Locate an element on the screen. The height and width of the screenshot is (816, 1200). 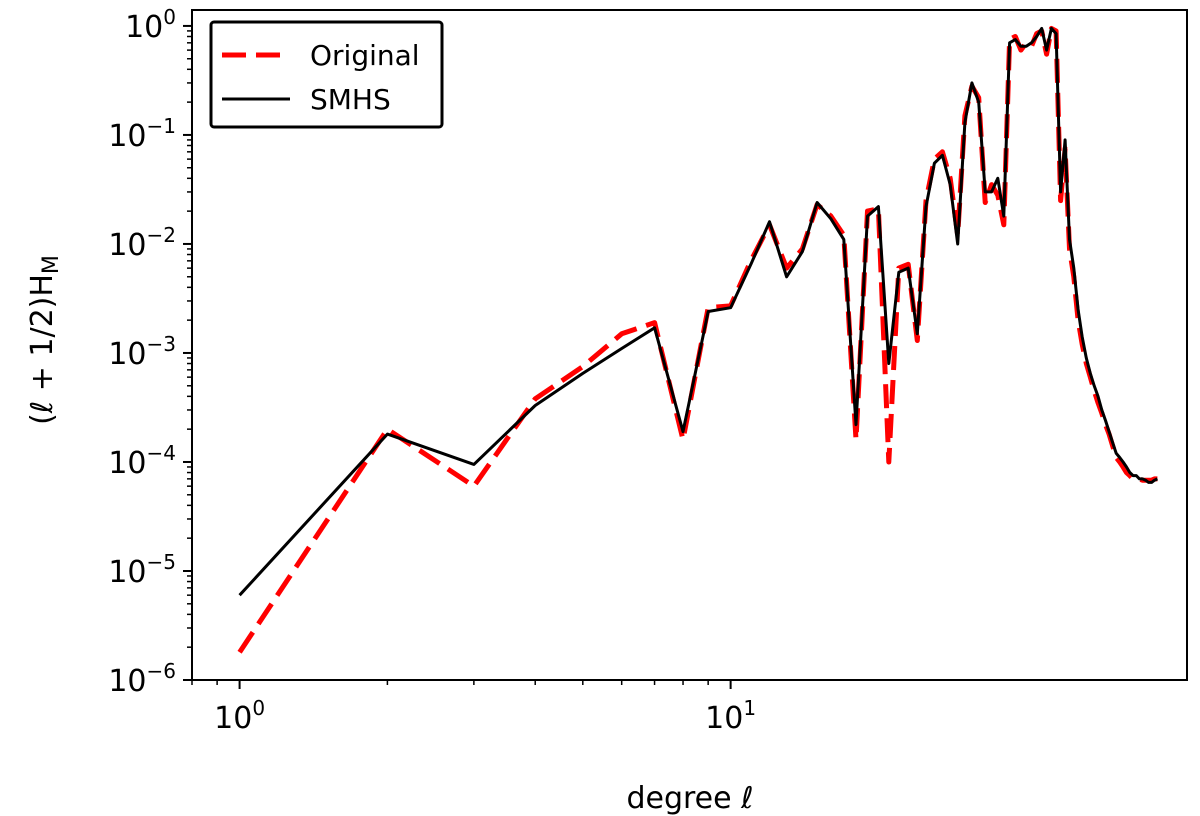
x-axis-title: degree ℓ is located at coordinates (689, 798).